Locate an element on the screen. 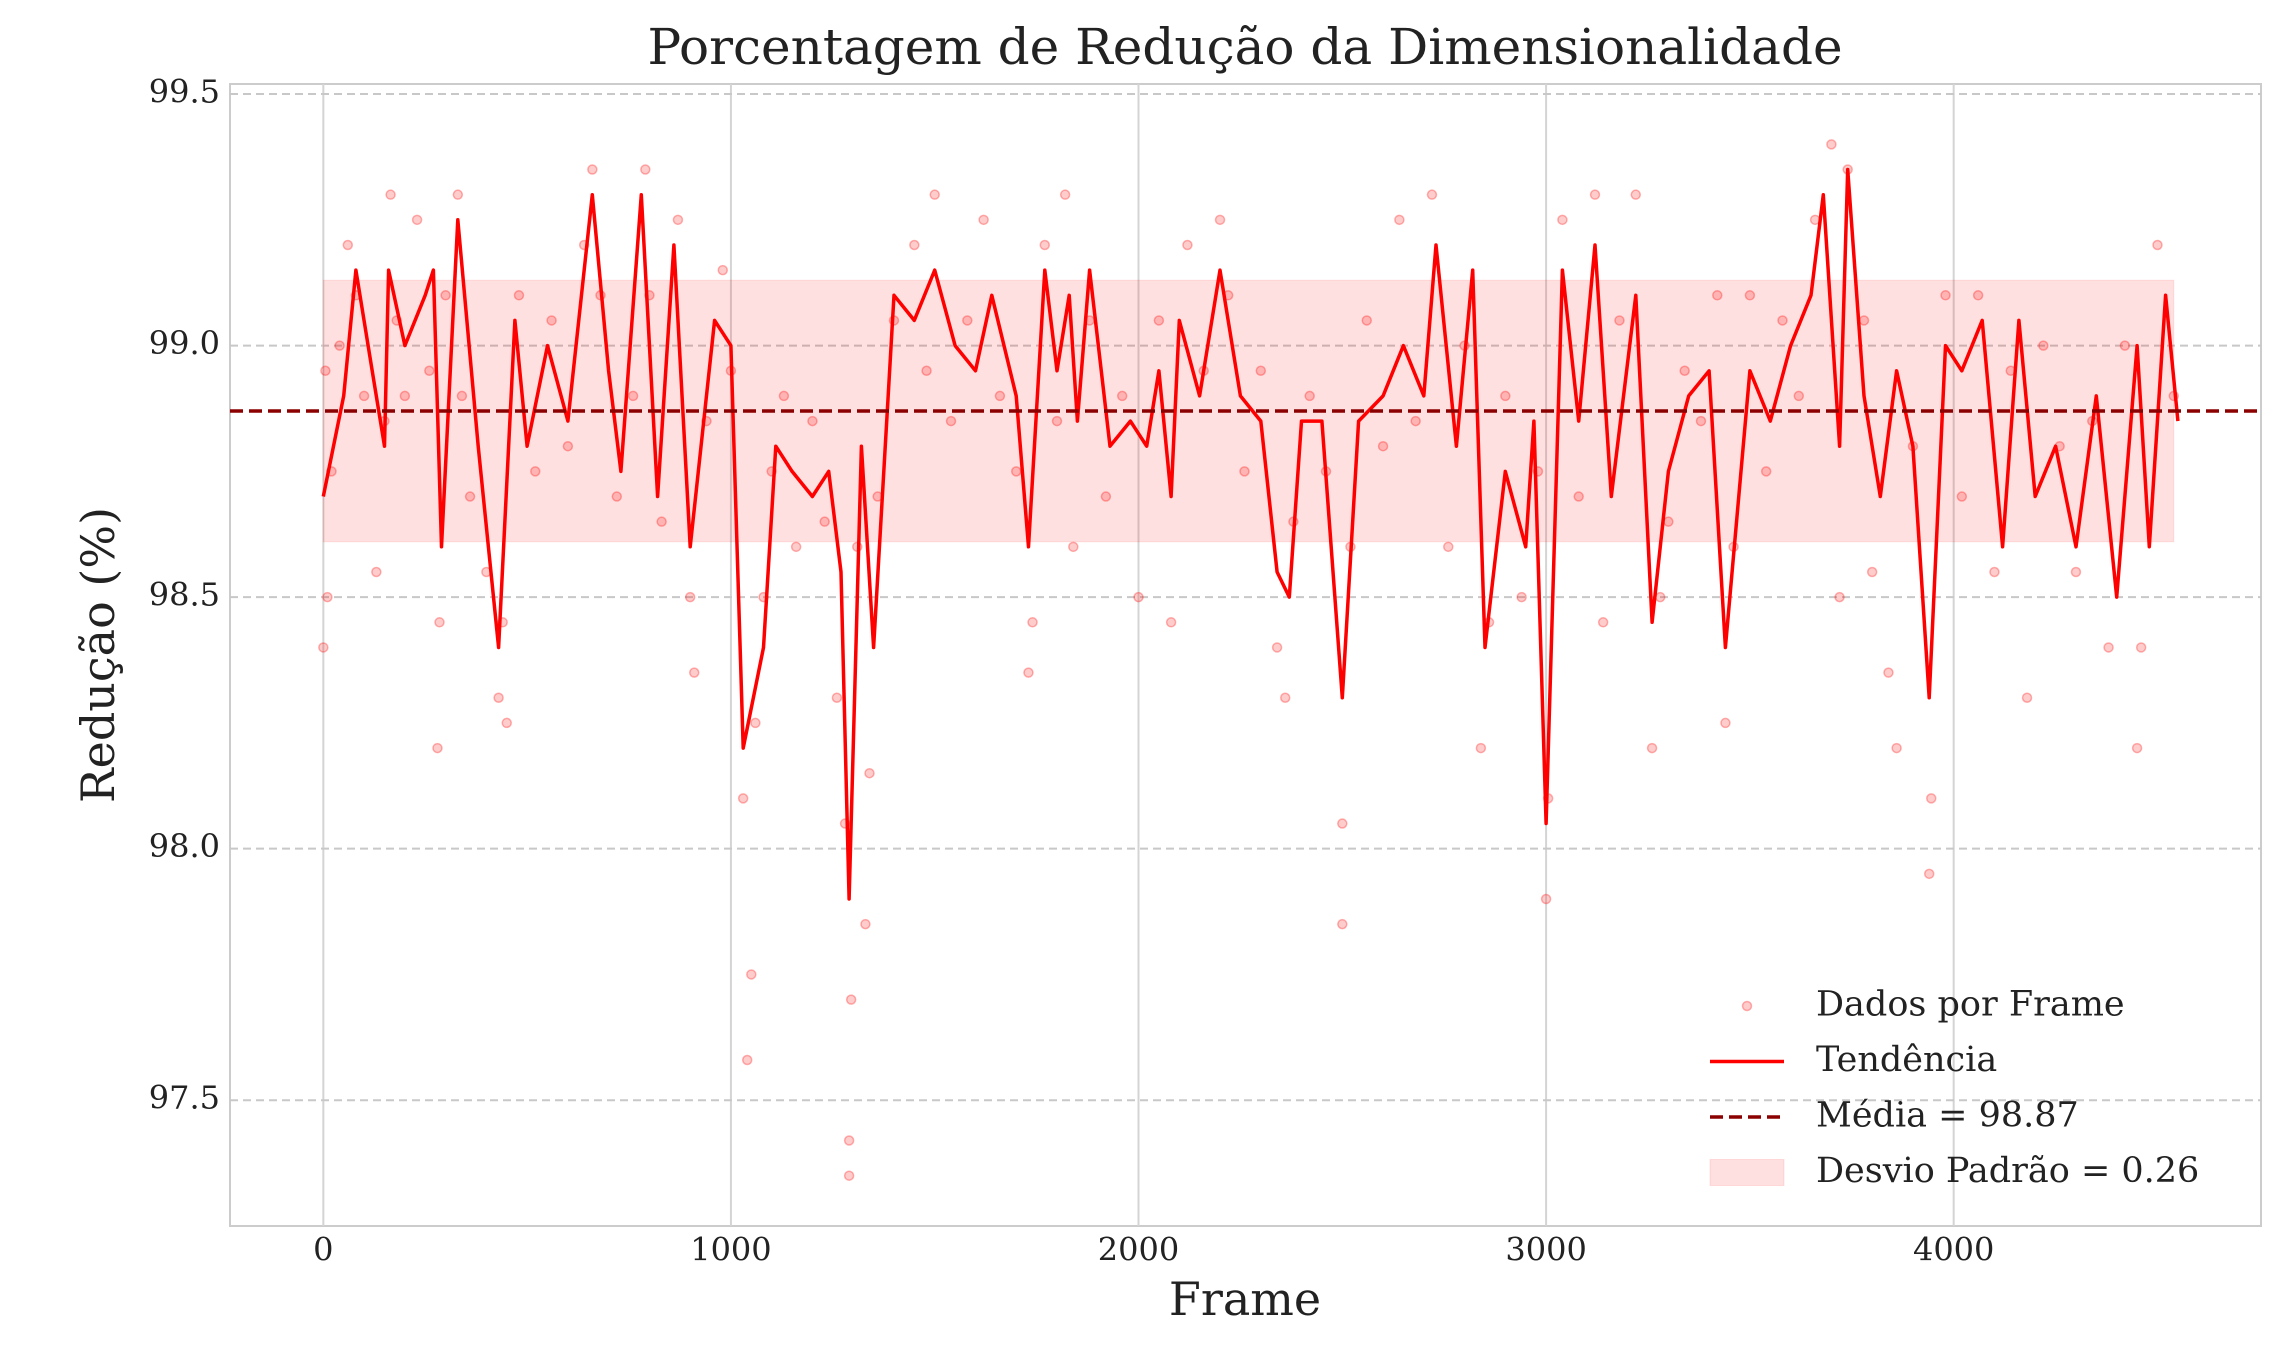 This screenshot has height=1349, width=2283. y-tick-label: 98.0 is located at coordinates (184, 846).